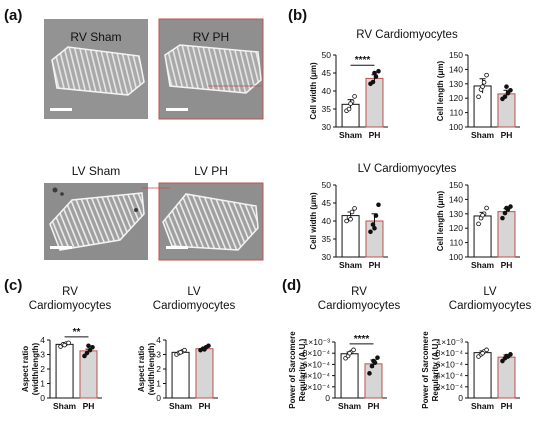  I want to click on panel-c-letter: (c), so click(13, 285).